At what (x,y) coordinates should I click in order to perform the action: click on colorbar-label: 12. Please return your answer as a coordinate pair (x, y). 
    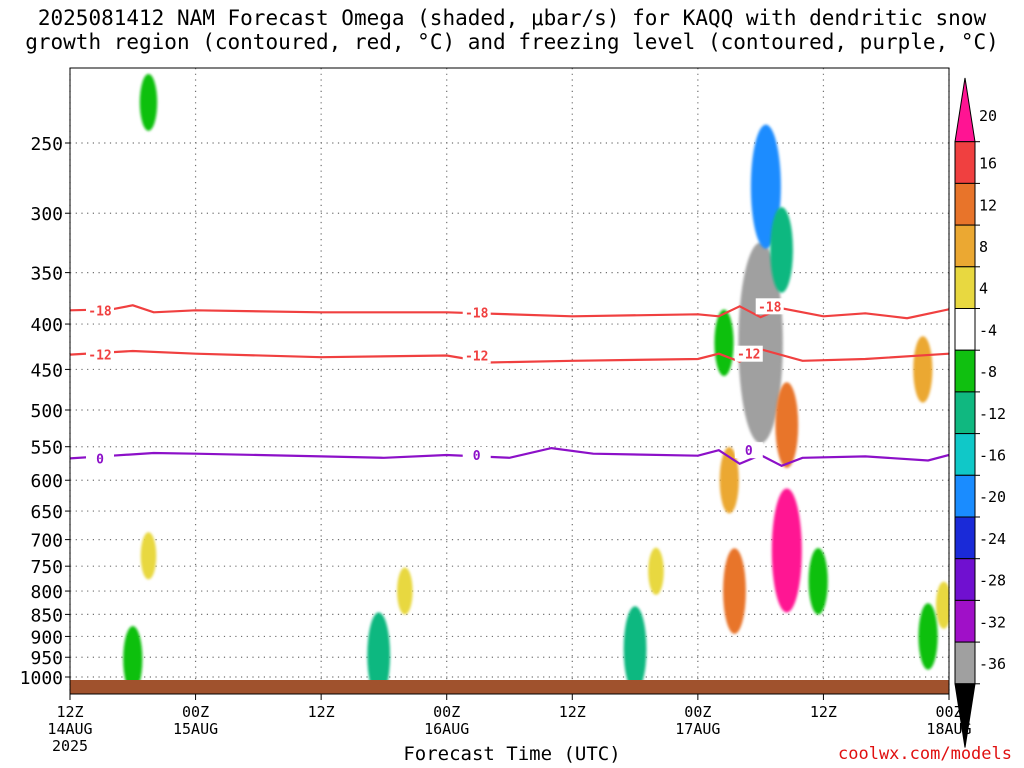
    Looking at the image, I should click on (988, 205).